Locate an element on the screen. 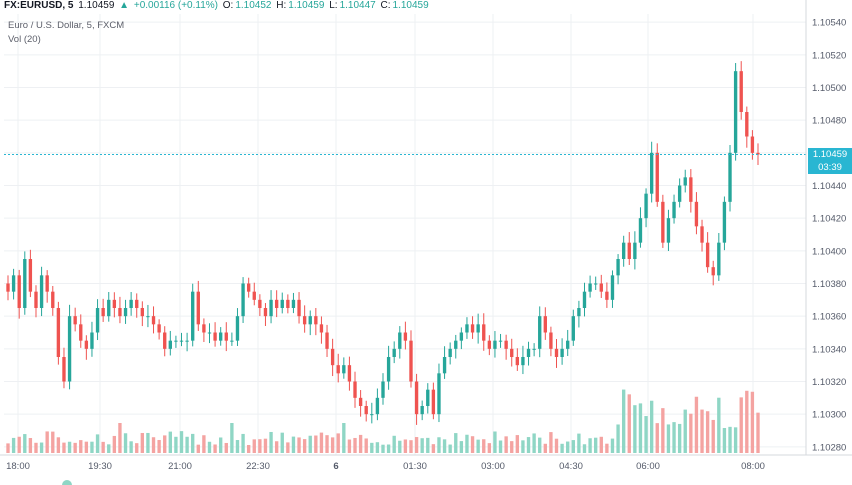 The image size is (852, 485). time-tick-label: 06:00 is located at coordinates (648, 466).